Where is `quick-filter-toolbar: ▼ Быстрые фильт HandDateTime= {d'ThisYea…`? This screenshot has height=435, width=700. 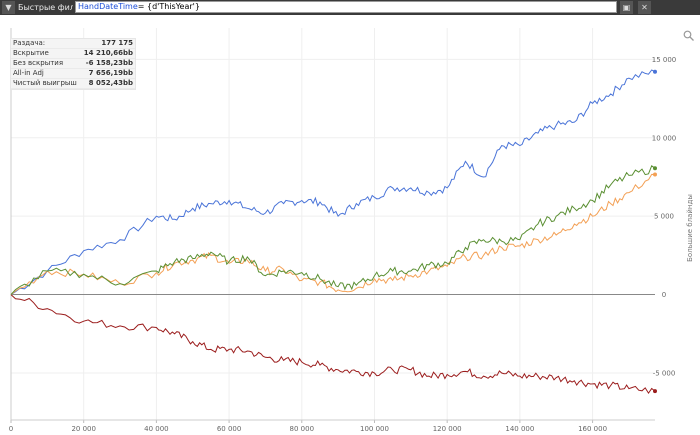
quick-filter-toolbar: ▼ Быстрые фильт HandDateTime= {d'ThisYea… is located at coordinates (350, 7).